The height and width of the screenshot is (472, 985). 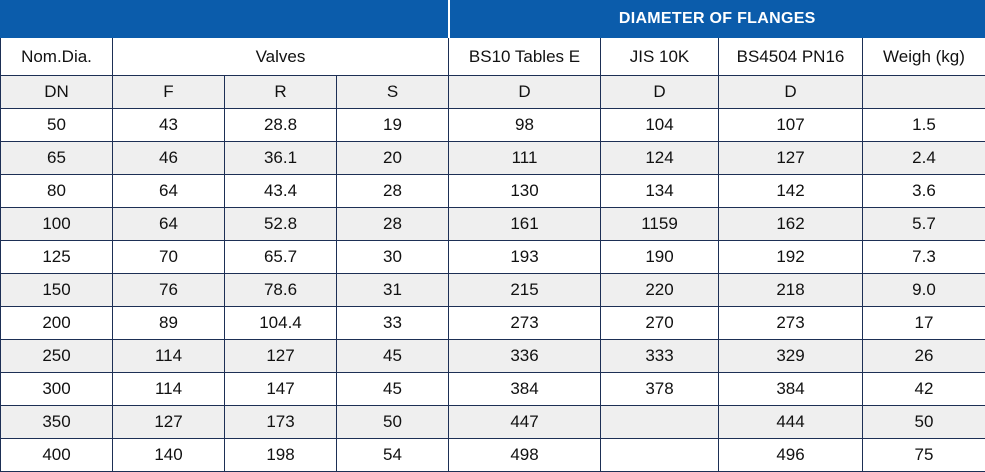 I want to click on cell: 100, so click(x=56, y=224).